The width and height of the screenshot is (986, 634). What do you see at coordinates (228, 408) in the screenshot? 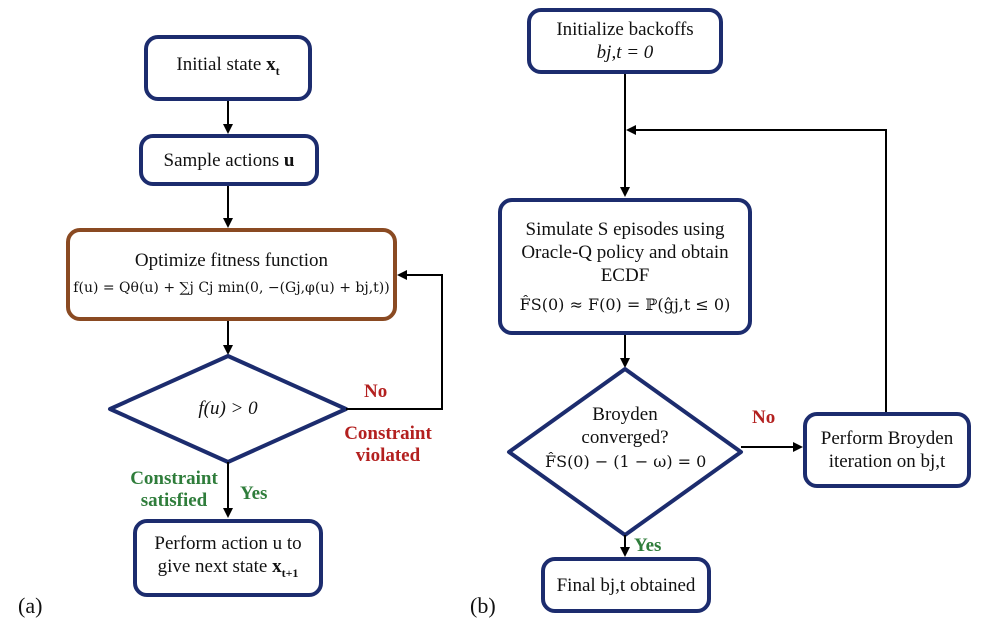
I see `decision-a-text: f(u) > 0` at bounding box center [228, 408].